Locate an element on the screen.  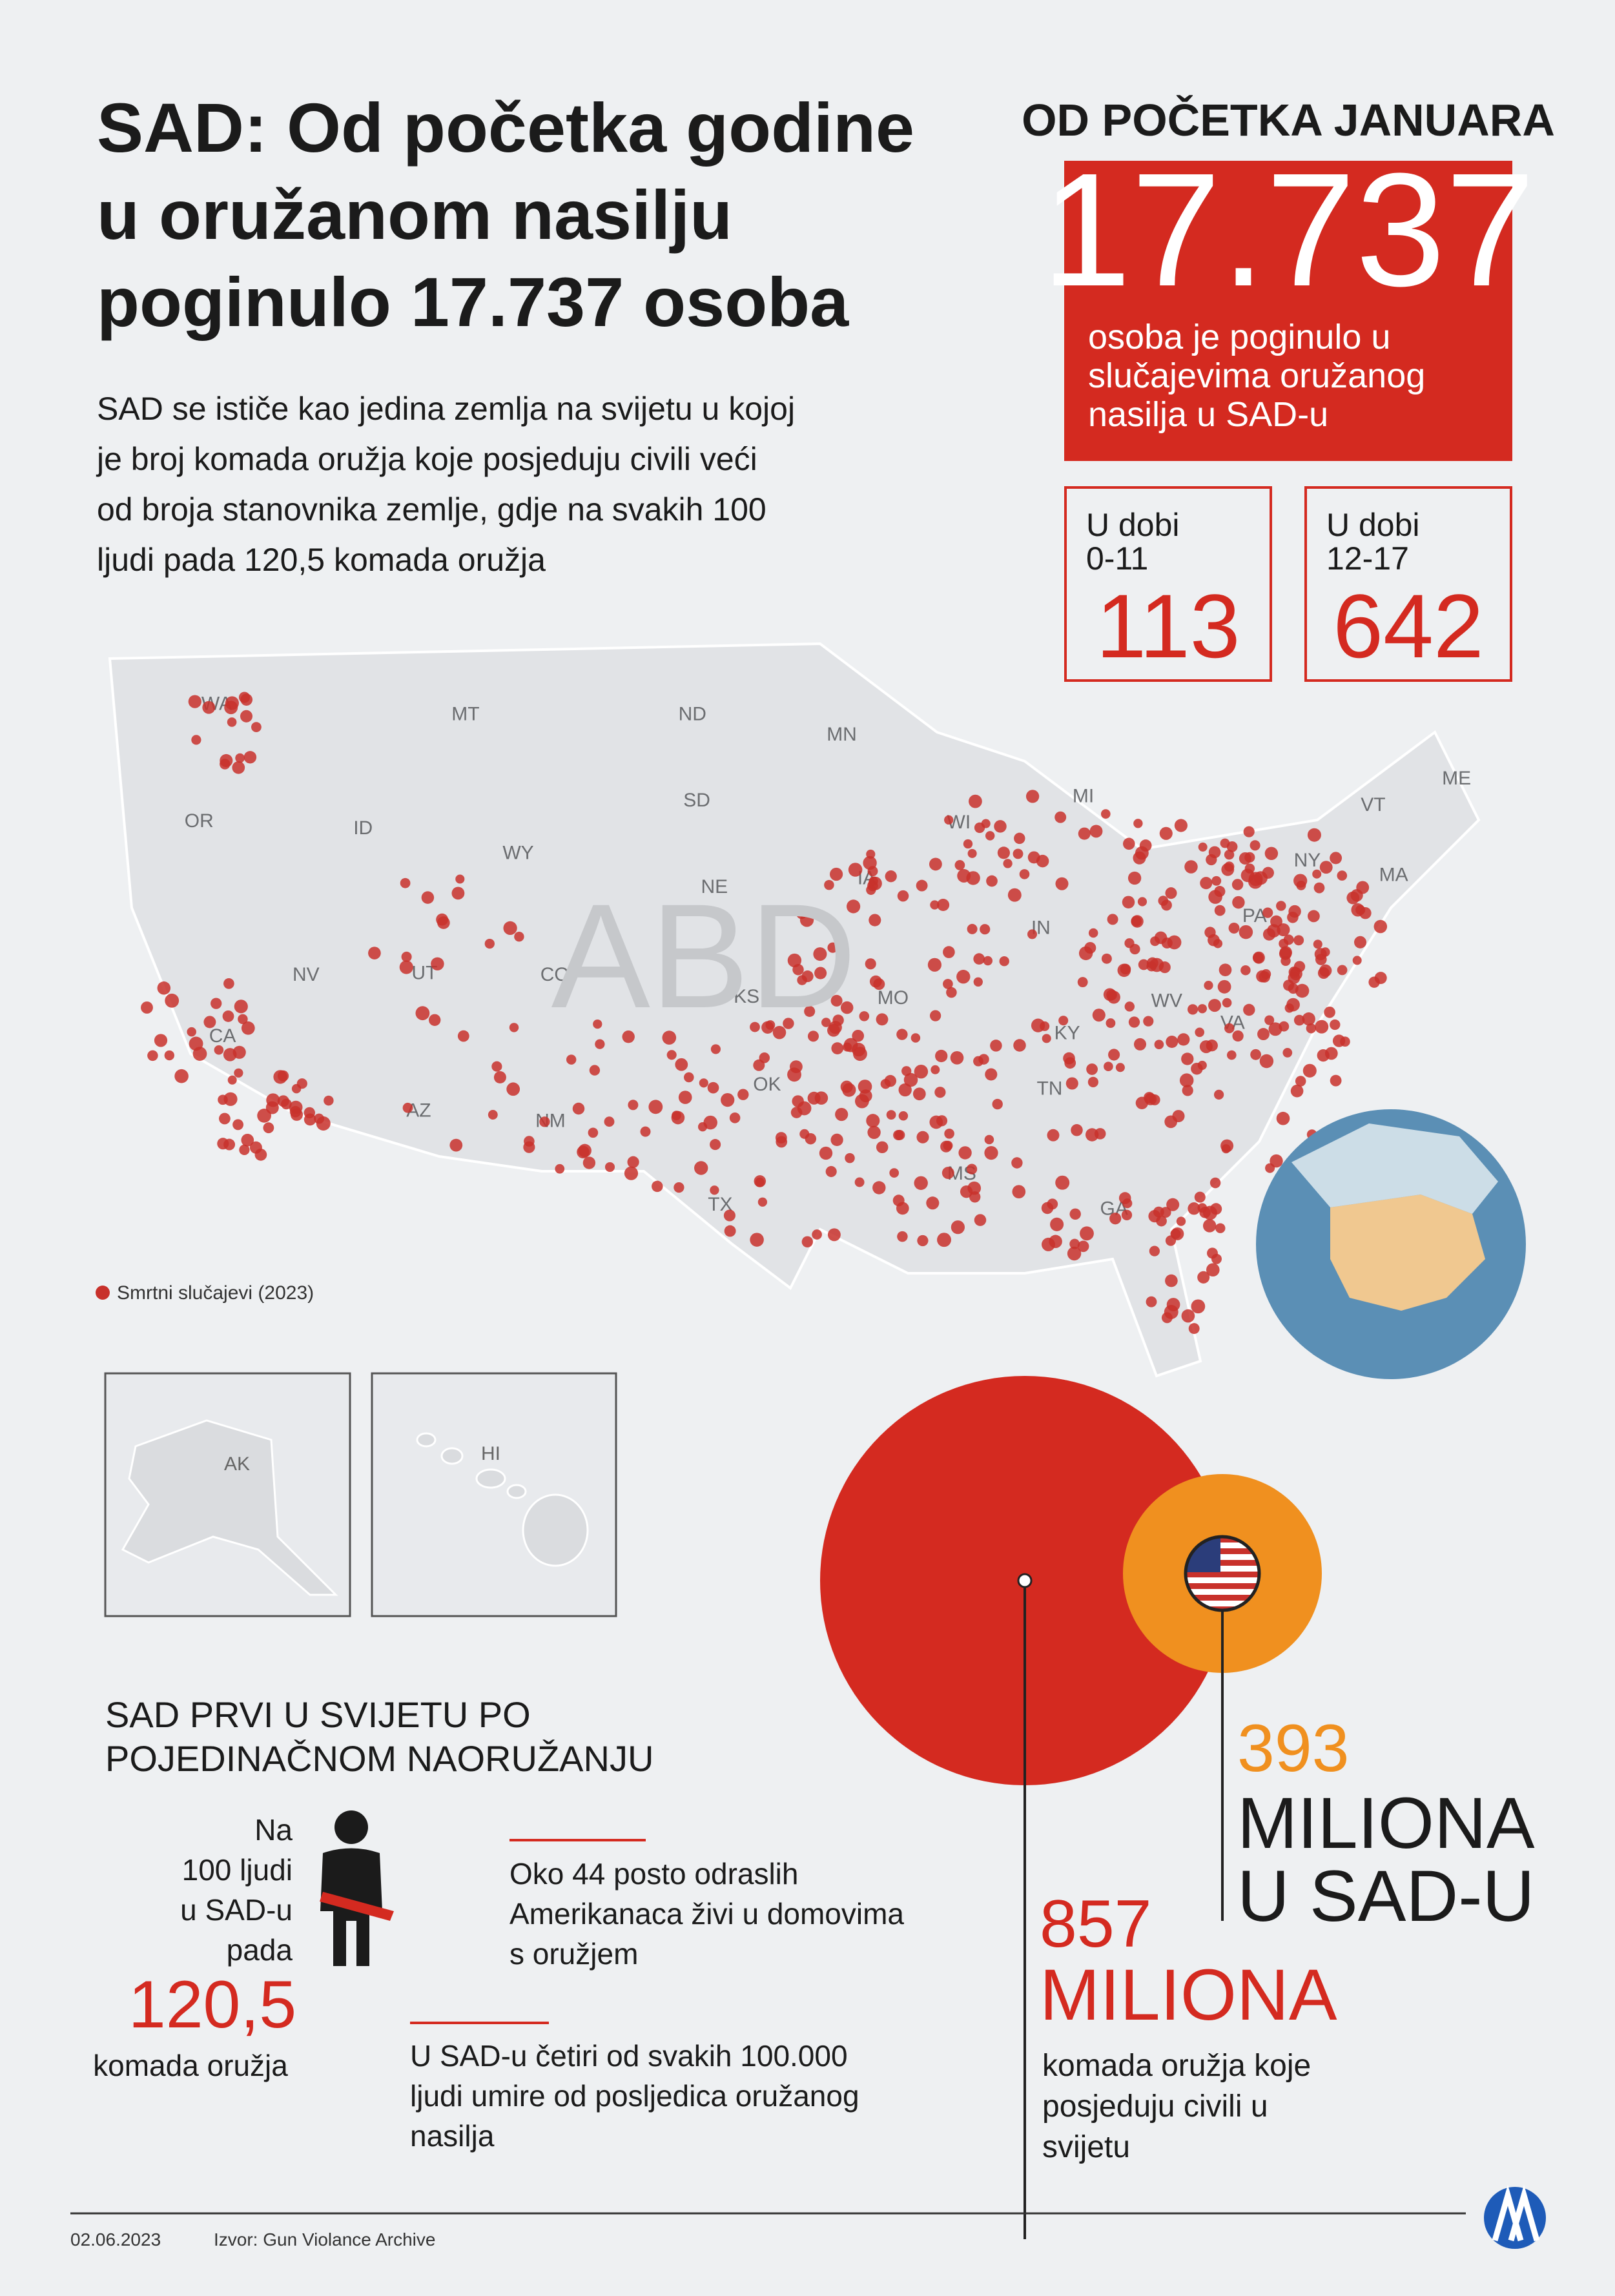
state-label: SD is located at coordinates (696, 800).